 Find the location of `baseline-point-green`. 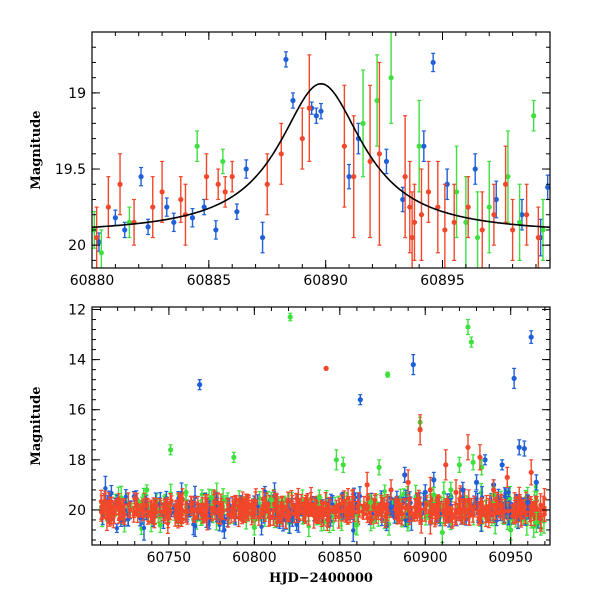

baseline-point-green is located at coordinates (202, 494).